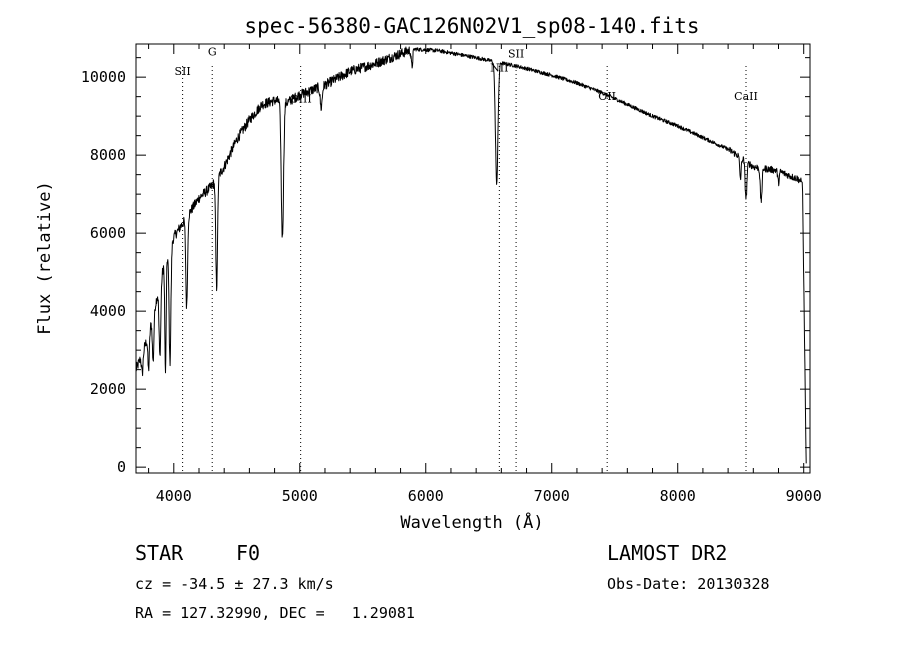  Describe the element at coordinates (471, 522) in the screenshot. I see `x-axis-label: Wavelength (Å)` at that location.